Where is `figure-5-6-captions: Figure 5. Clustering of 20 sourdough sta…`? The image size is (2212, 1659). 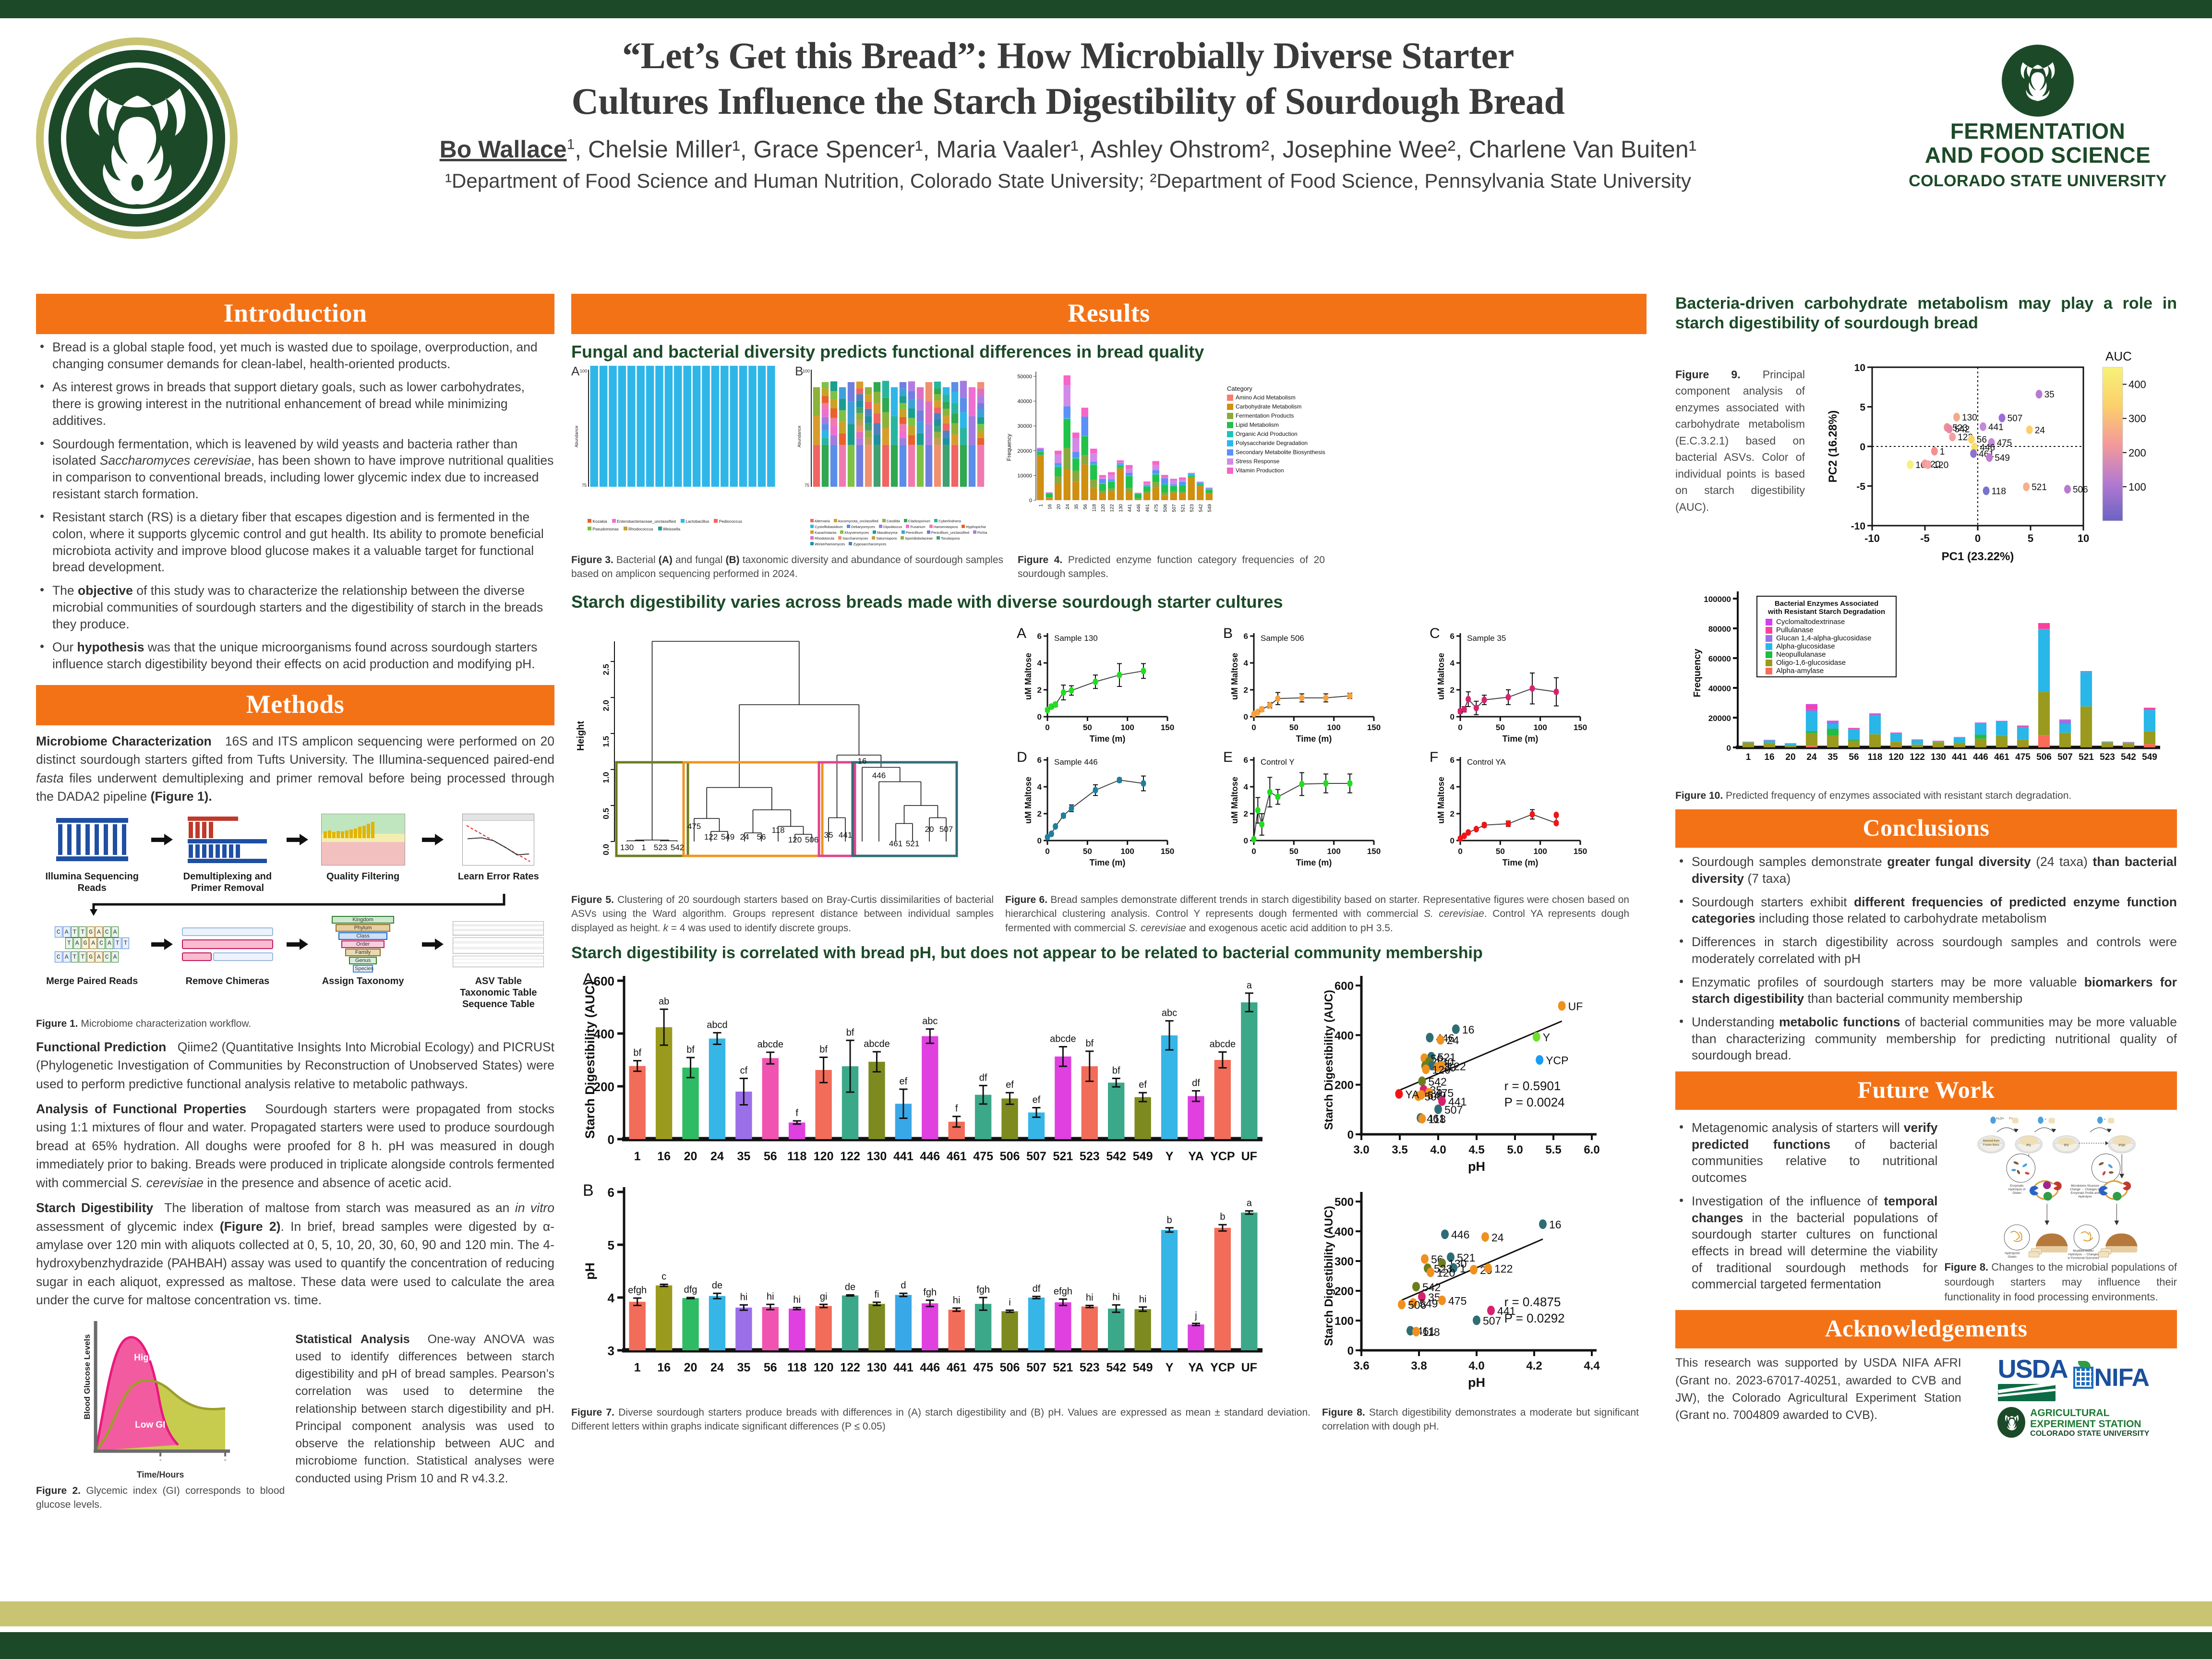 figure-5-6-captions: Figure 5. Clustering of 20 sourdough sta… is located at coordinates (1109, 912).